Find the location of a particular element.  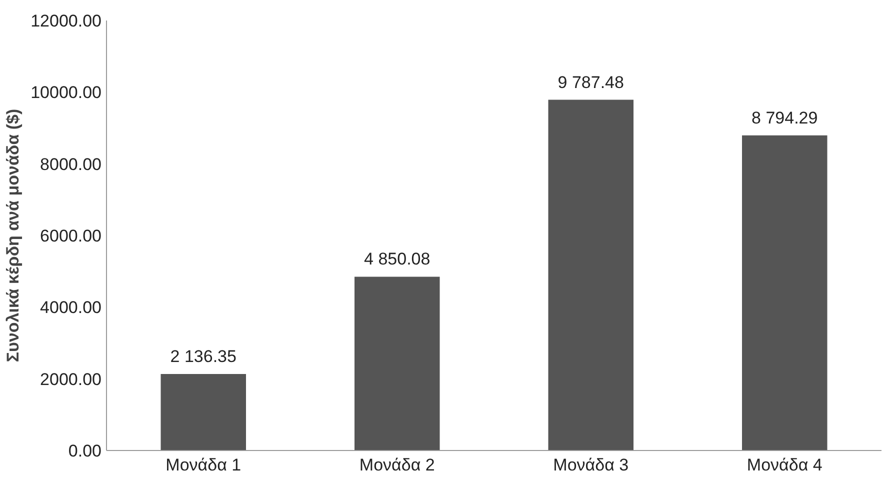

y-tick-label: 10000.00 is located at coordinates (66, 92).